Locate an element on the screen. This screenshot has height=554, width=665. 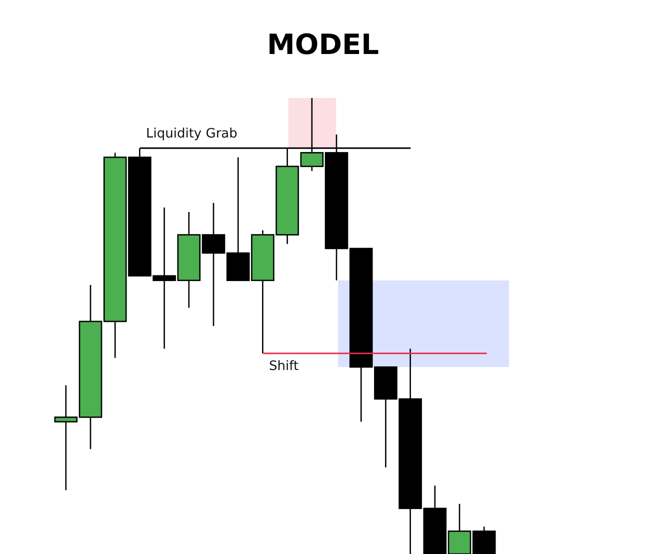
ref-line-label: Liquidity Grab is located at coordinates (192, 134).